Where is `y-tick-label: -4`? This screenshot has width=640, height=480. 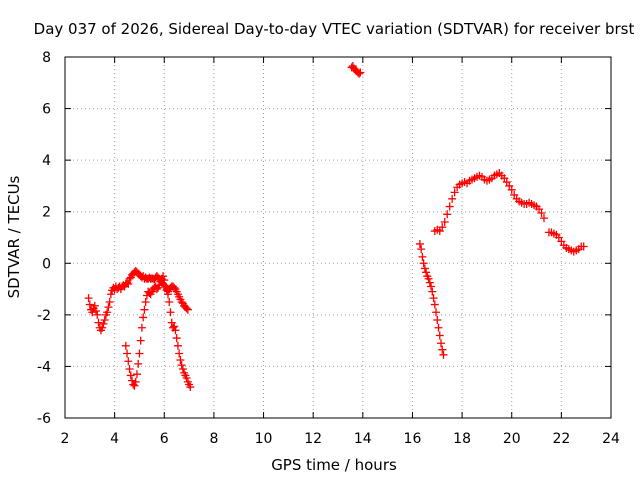 y-tick-label: -4 is located at coordinates (44, 367).